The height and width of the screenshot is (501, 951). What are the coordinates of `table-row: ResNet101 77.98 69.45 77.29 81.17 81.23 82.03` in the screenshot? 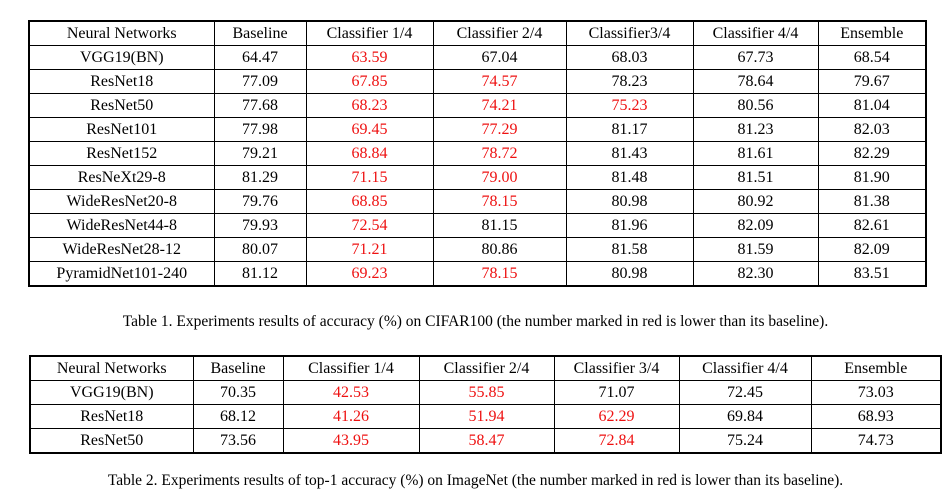 It's located at (477, 129).